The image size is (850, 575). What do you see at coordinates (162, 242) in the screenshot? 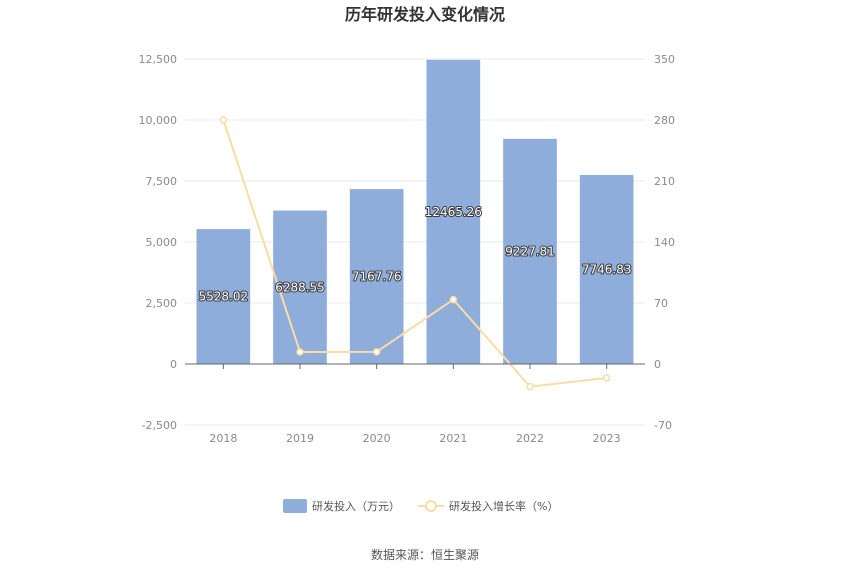
I see `y-left-tick-label: 5,000` at bounding box center [162, 242].